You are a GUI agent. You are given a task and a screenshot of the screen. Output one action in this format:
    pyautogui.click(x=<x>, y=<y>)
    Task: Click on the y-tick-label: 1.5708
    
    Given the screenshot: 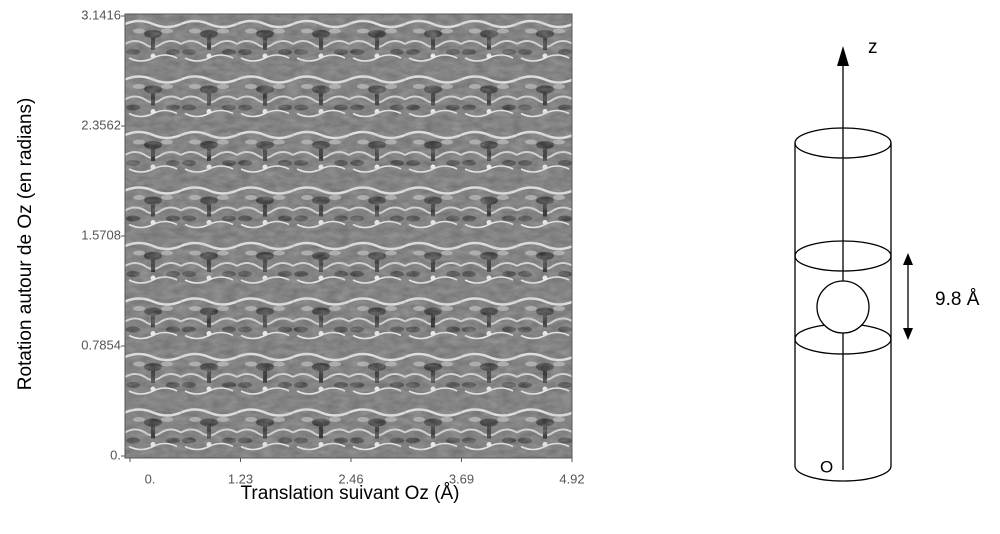 What is the action you would take?
    pyautogui.click(x=101, y=234)
    